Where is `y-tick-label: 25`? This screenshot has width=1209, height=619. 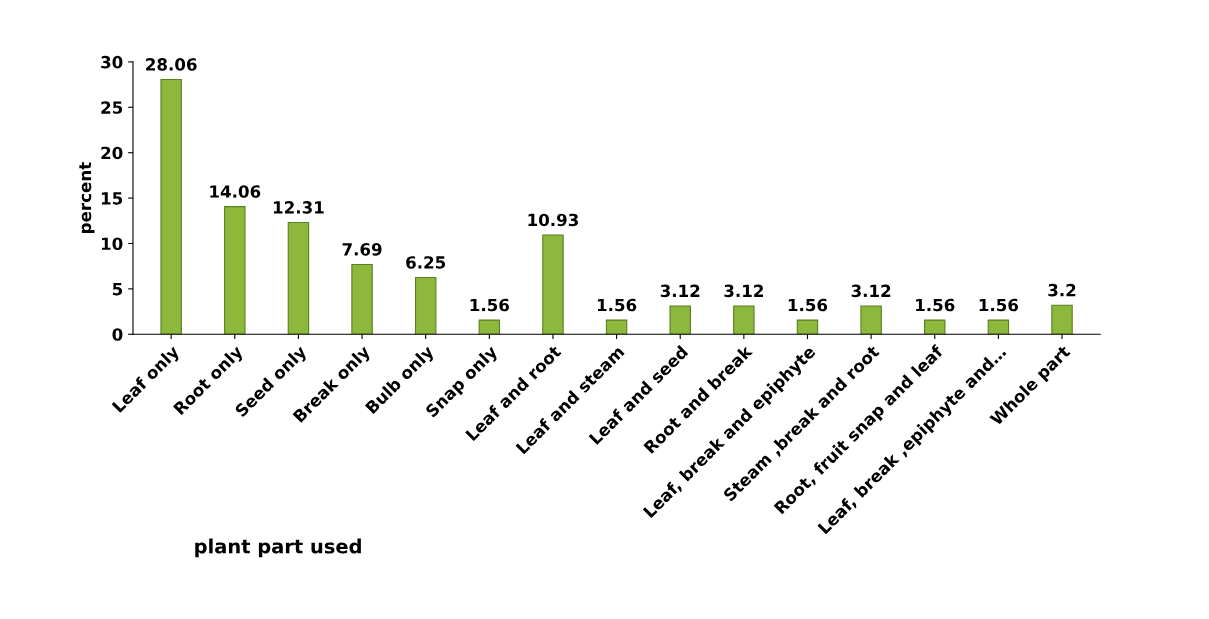
y-tick-label: 25 is located at coordinates (112, 107).